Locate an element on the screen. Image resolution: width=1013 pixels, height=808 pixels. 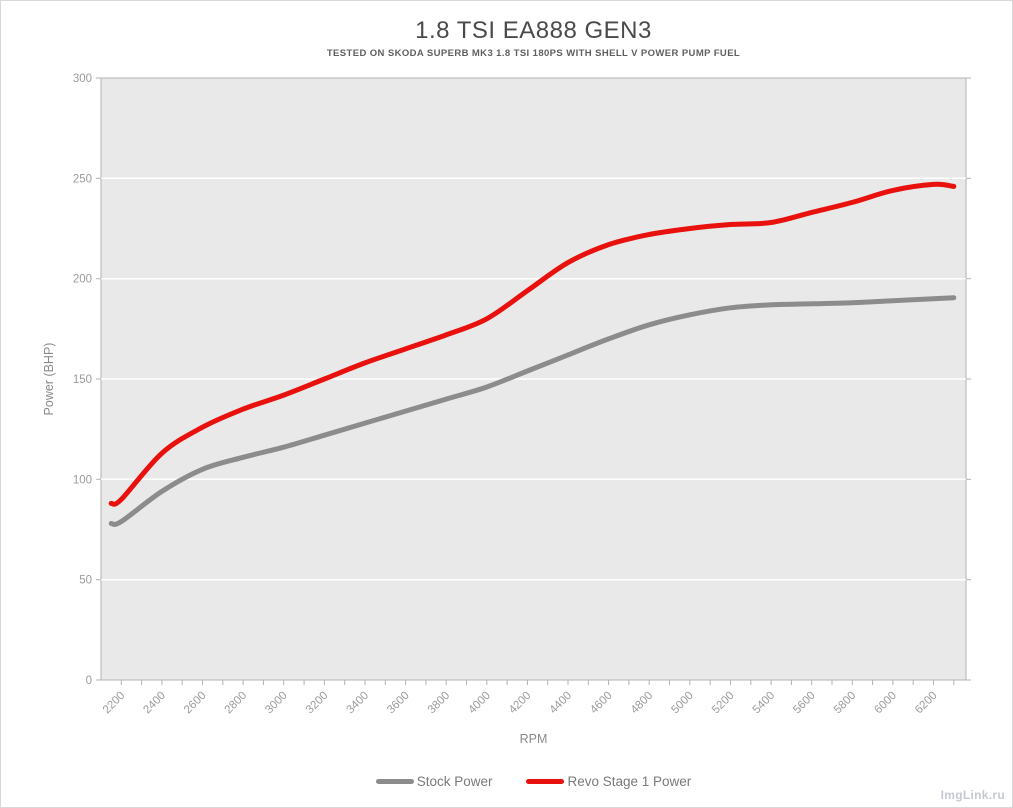
x-tick-label: 2600 is located at coordinates (195, 703).